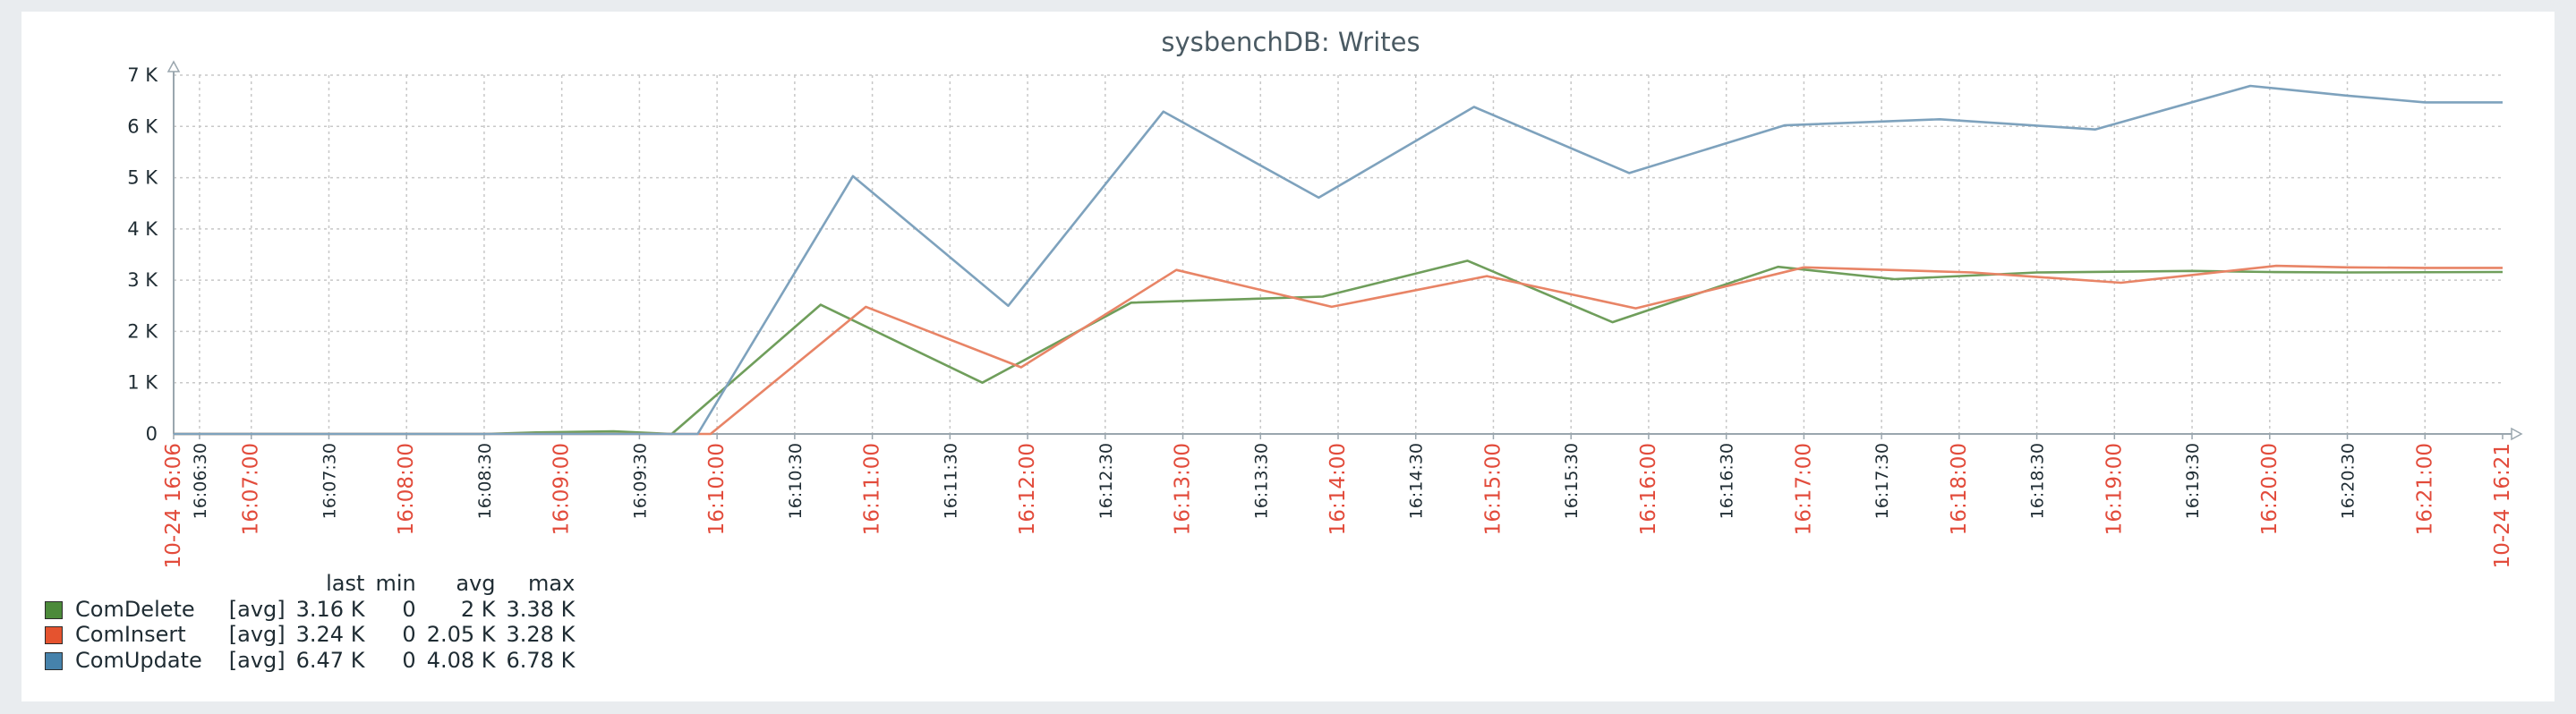 The width and height of the screenshot is (2576, 714). I want to click on y-tick-label: 0, so click(152, 434).